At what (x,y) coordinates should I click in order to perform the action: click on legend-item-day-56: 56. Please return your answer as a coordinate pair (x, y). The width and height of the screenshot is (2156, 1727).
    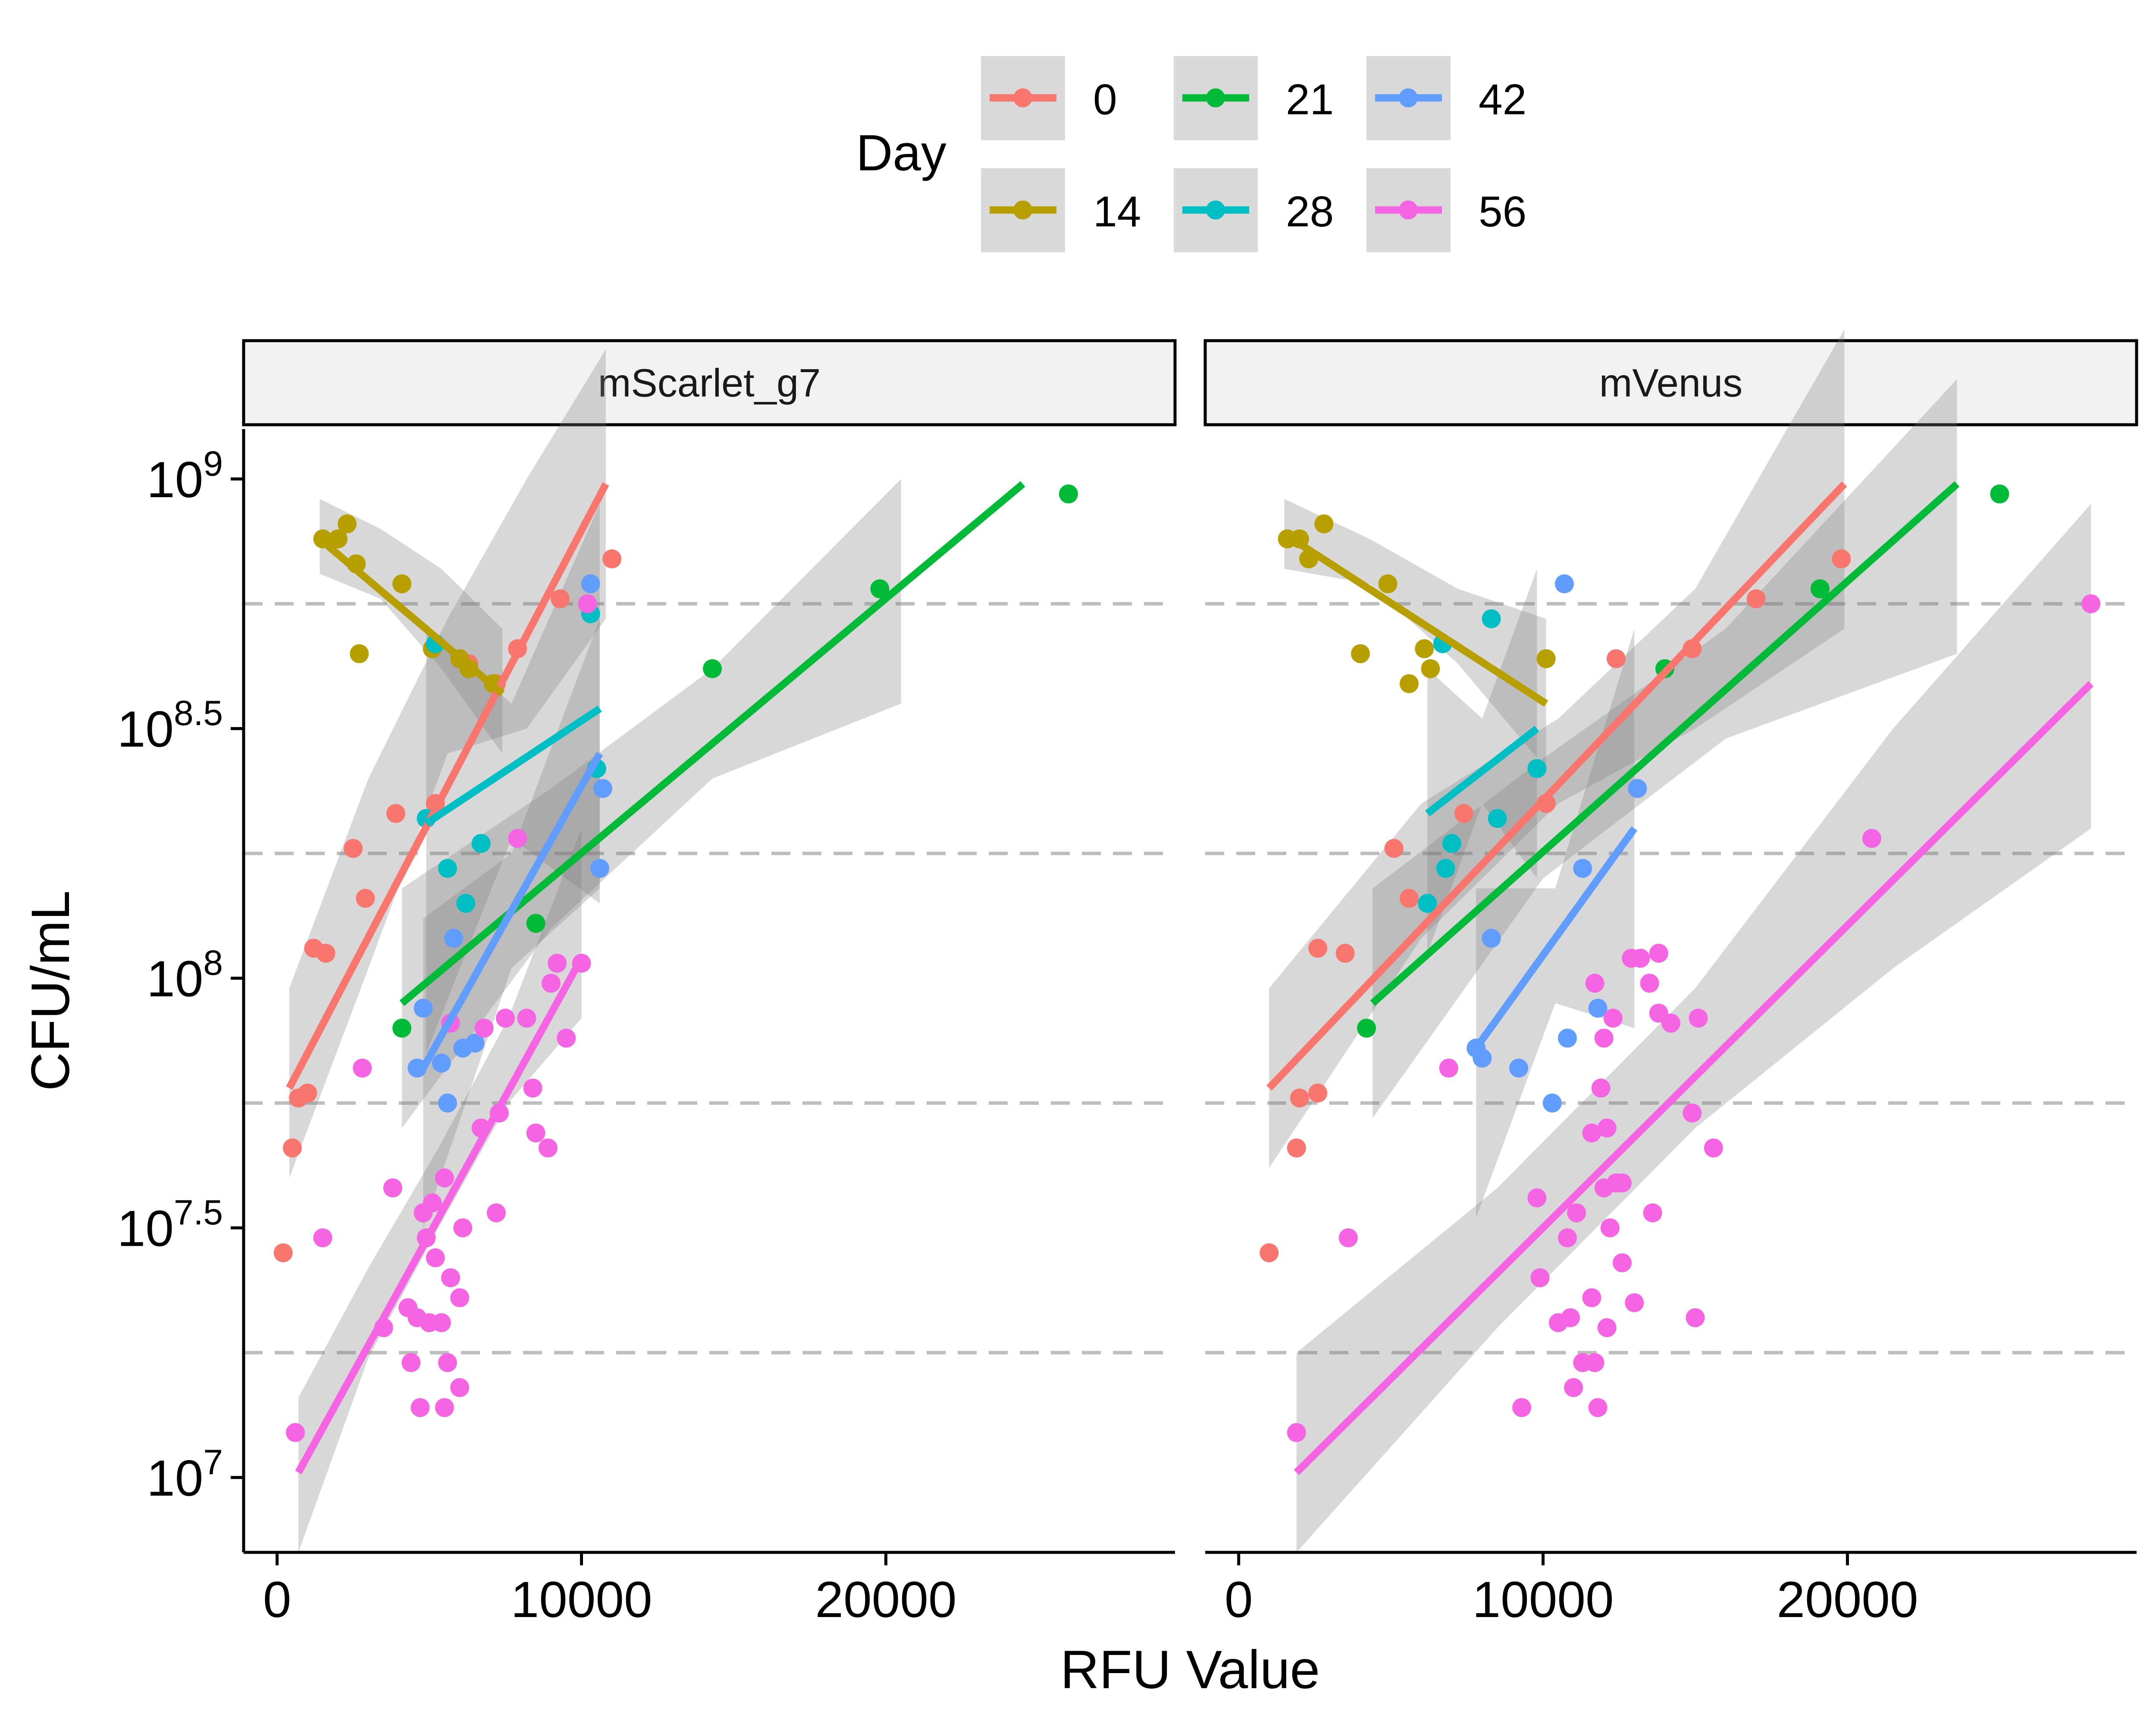
    Looking at the image, I should click on (1446, 210).